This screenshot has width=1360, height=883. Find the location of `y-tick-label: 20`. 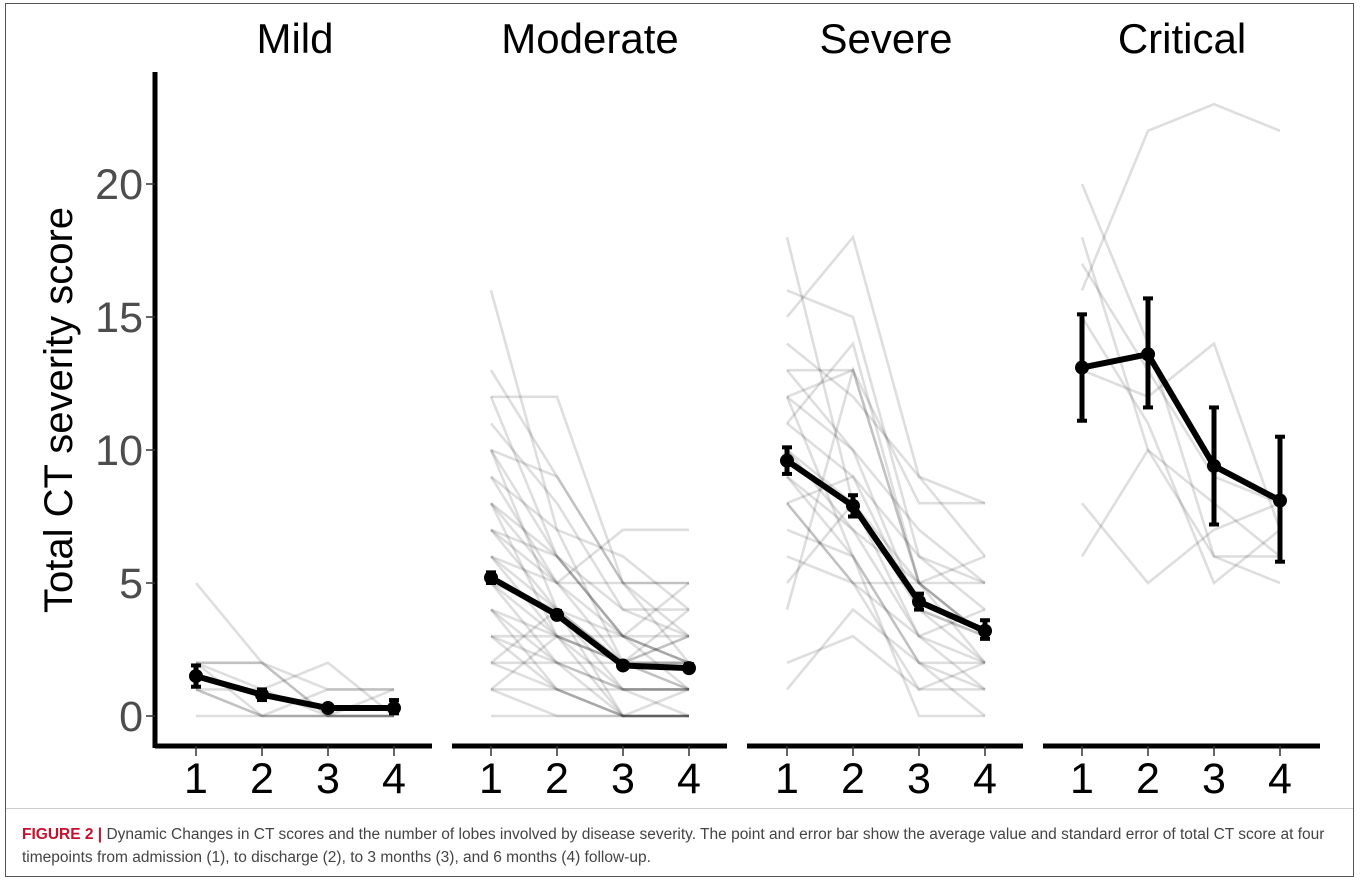

y-tick-label: 20 is located at coordinates (119, 185).